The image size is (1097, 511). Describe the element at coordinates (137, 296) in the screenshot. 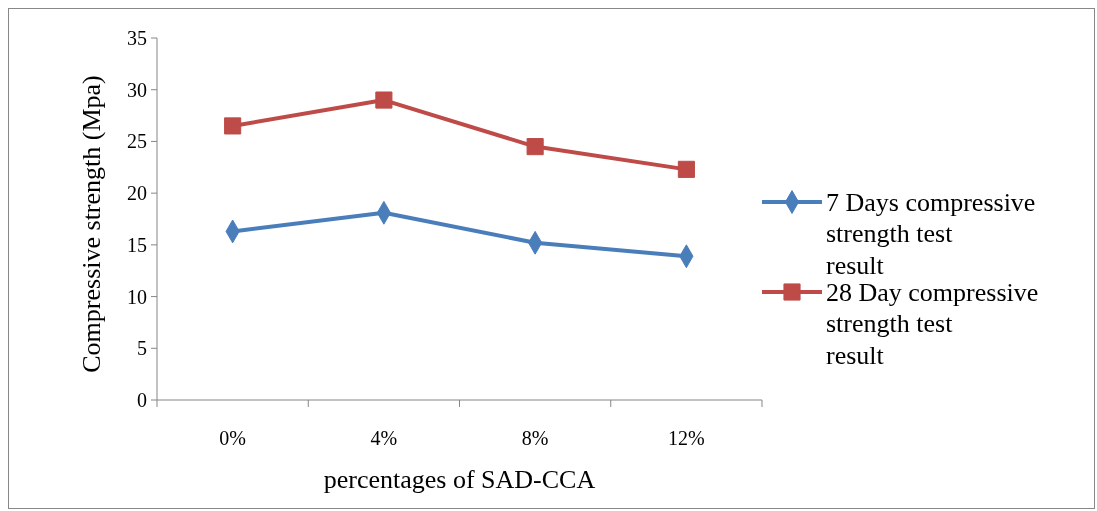

I see `y-tick-label: 10` at that location.